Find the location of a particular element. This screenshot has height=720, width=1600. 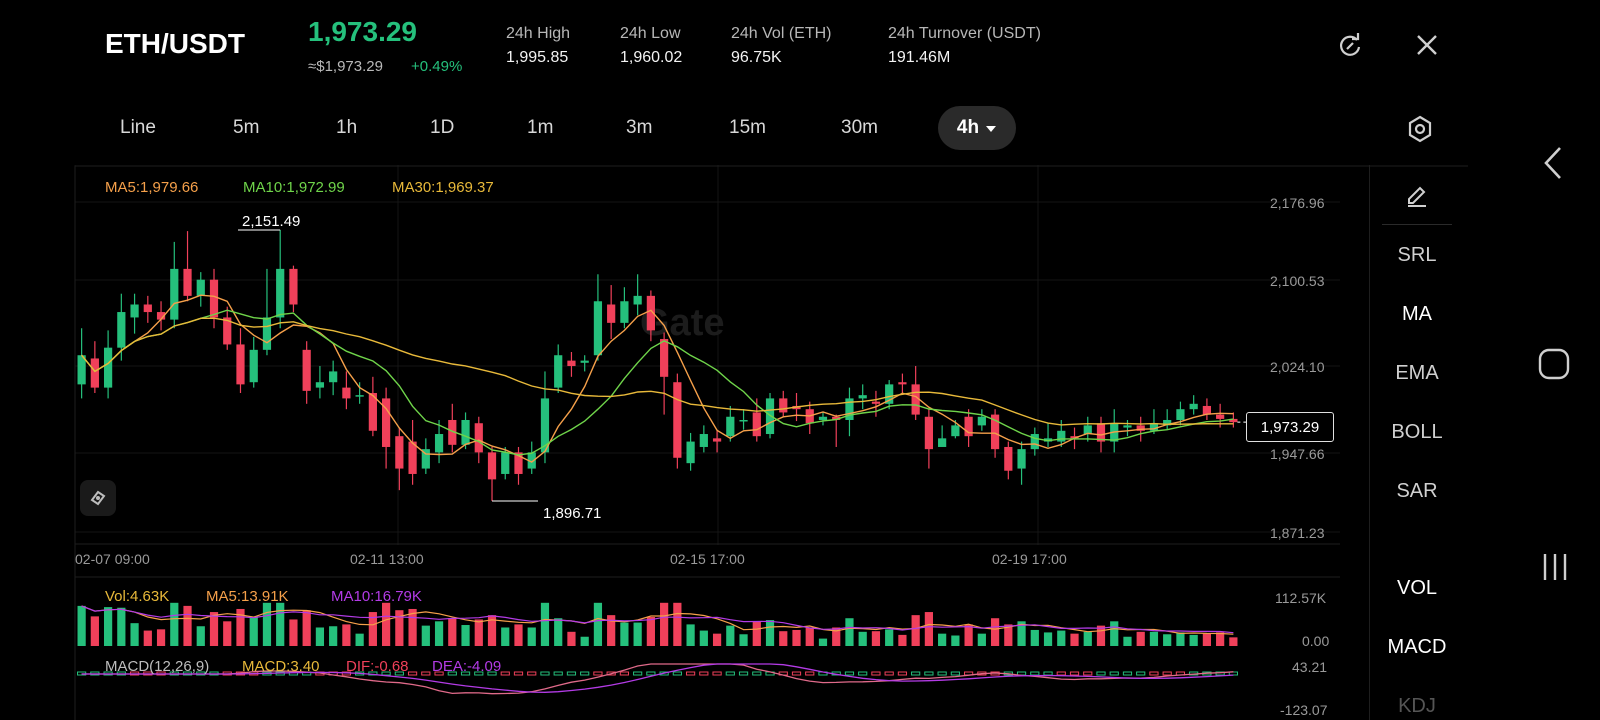

indicator-panel is located at coordinates (1417, 442).